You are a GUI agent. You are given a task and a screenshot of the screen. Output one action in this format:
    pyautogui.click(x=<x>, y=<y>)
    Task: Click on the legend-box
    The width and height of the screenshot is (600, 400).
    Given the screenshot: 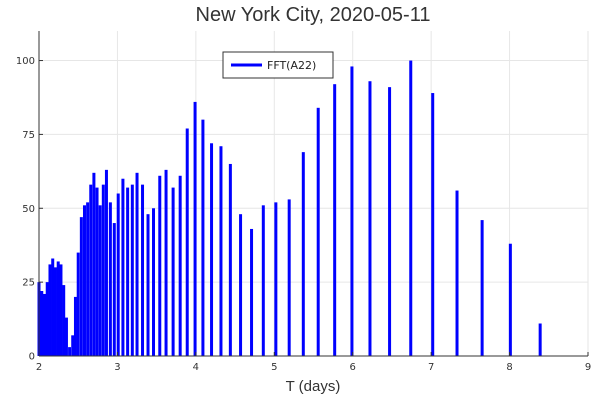 What is the action you would take?
    pyautogui.click(x=278, y=65)
    